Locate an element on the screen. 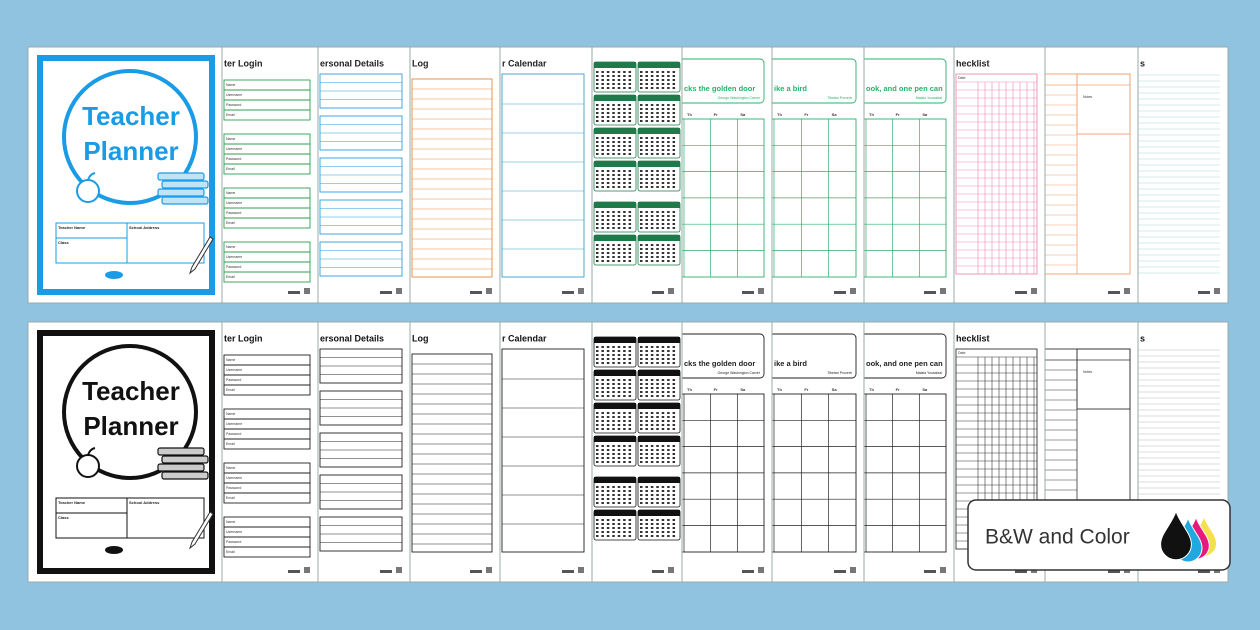  book-icon is located at coordinates (185, 475).